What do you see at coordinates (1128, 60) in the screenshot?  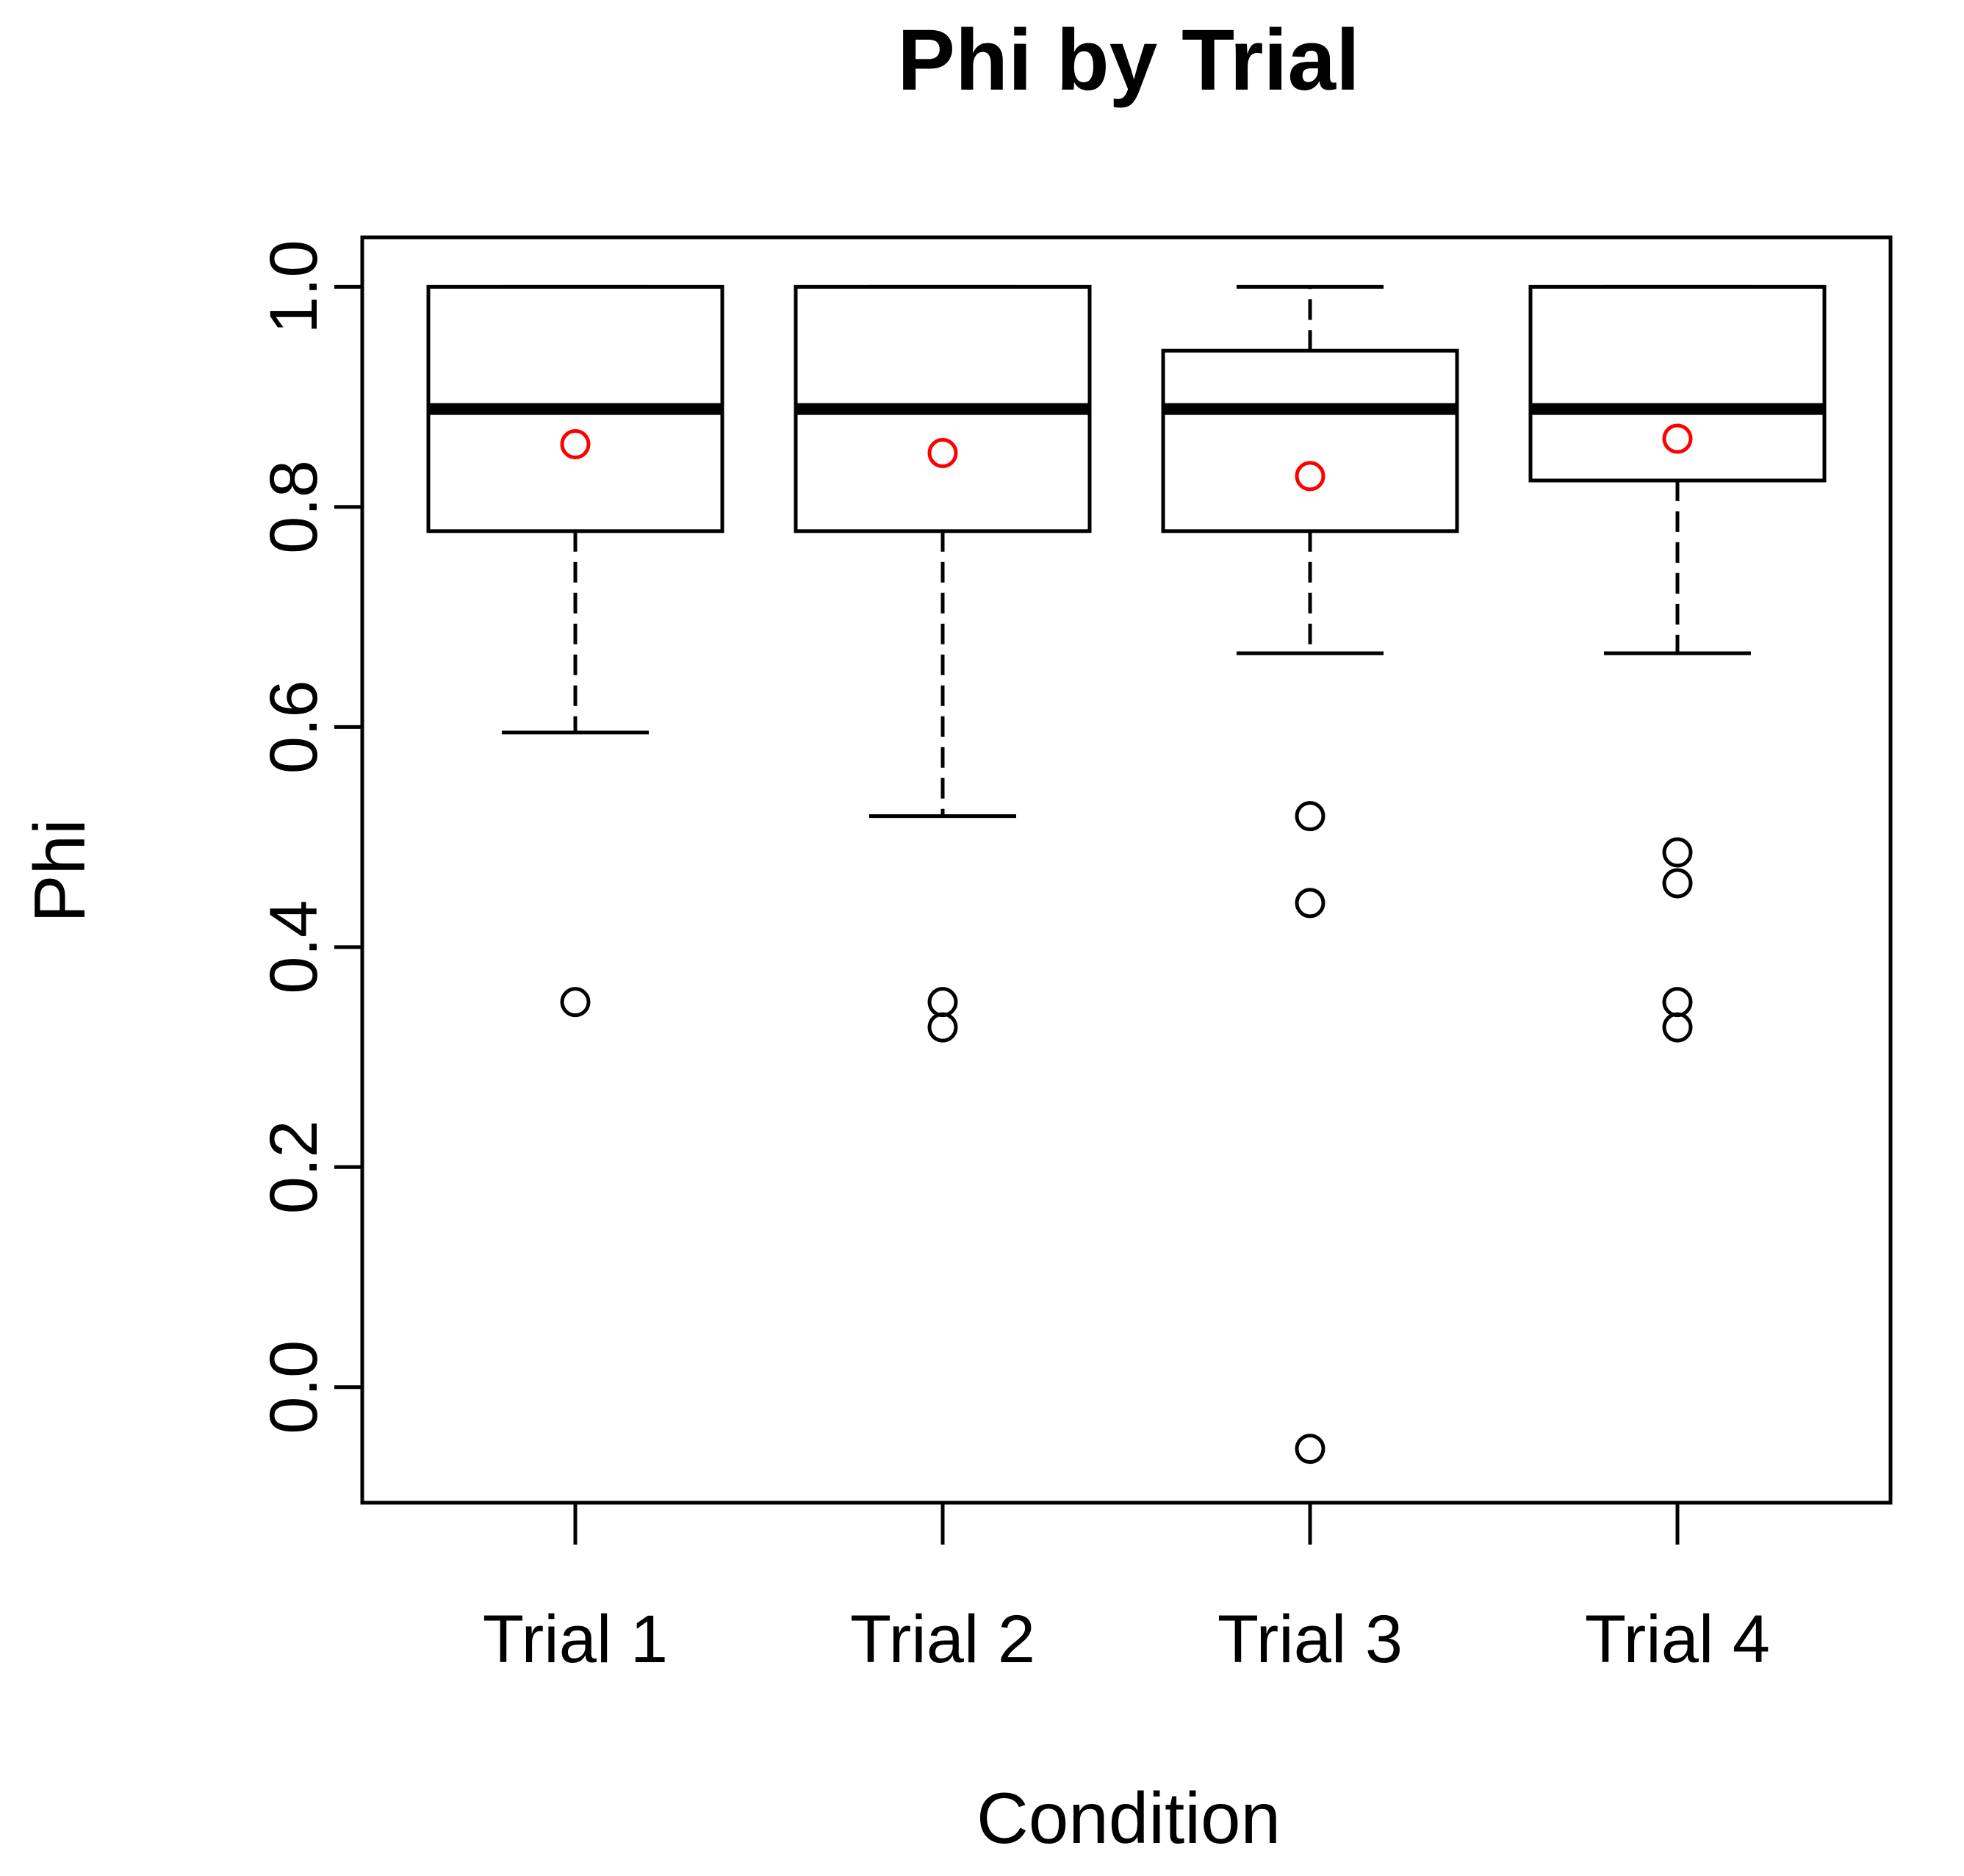 I see `chart-title: Phi by Trial` at bounding box center [1128, 60].